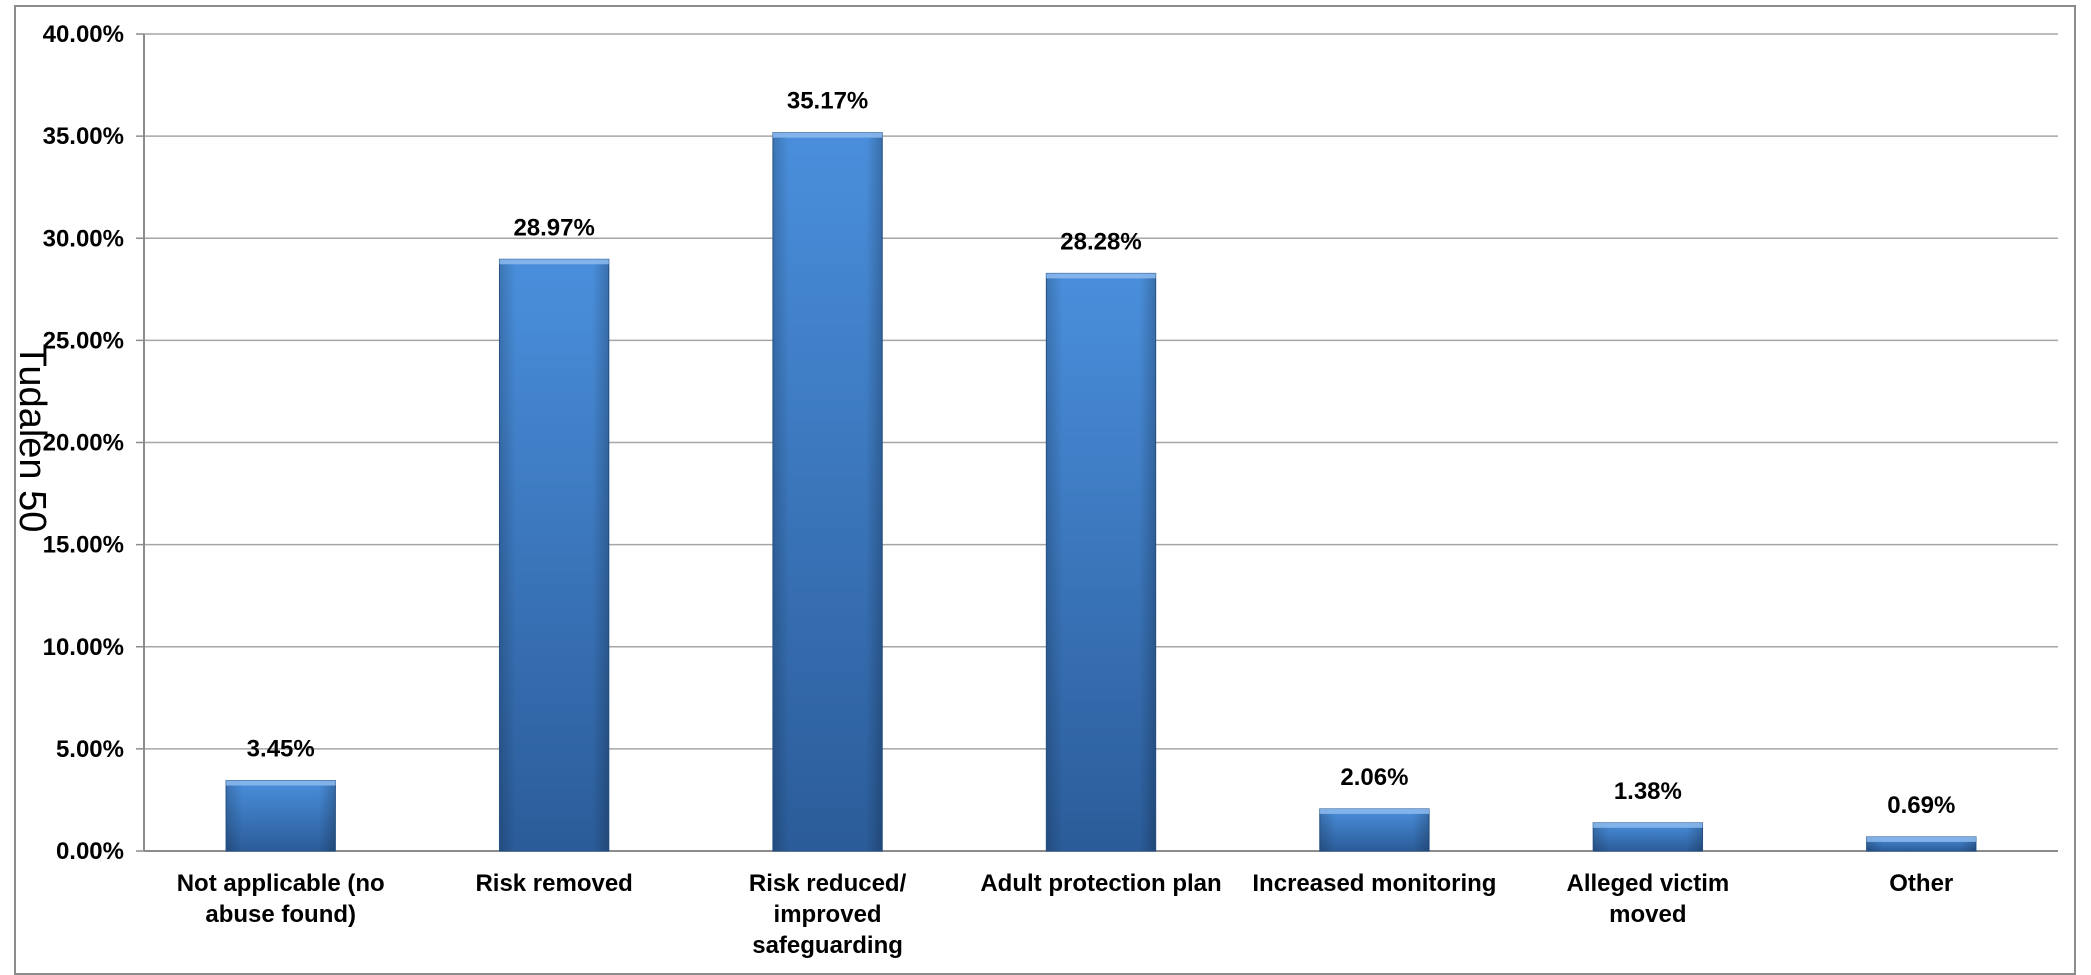  I want to click on x-category-label-line: safeguarding, so click(827, 945).